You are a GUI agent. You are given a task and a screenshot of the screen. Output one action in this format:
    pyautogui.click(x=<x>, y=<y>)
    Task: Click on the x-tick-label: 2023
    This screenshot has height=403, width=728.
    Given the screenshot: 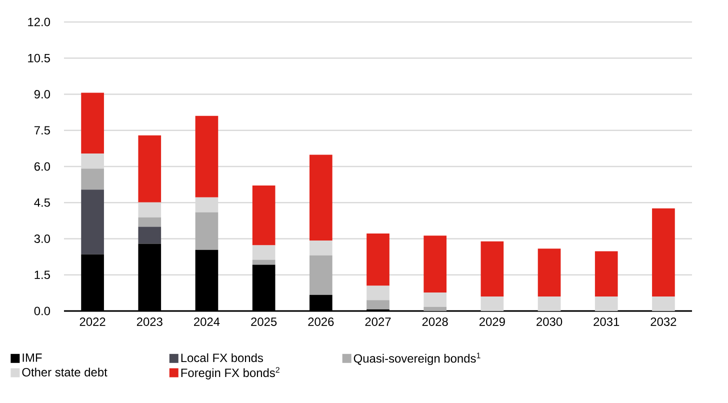 What is the action you would take?
    pyautogui.click(x=149, y=322)
    